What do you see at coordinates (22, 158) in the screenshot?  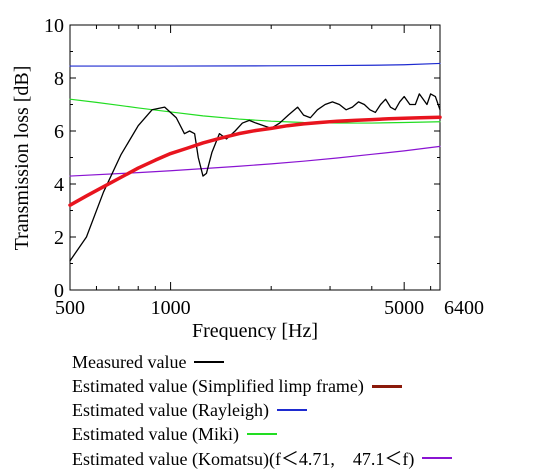 I see `y-axis-title: Transmission loss [dB]` at bounding box center [22, 158].